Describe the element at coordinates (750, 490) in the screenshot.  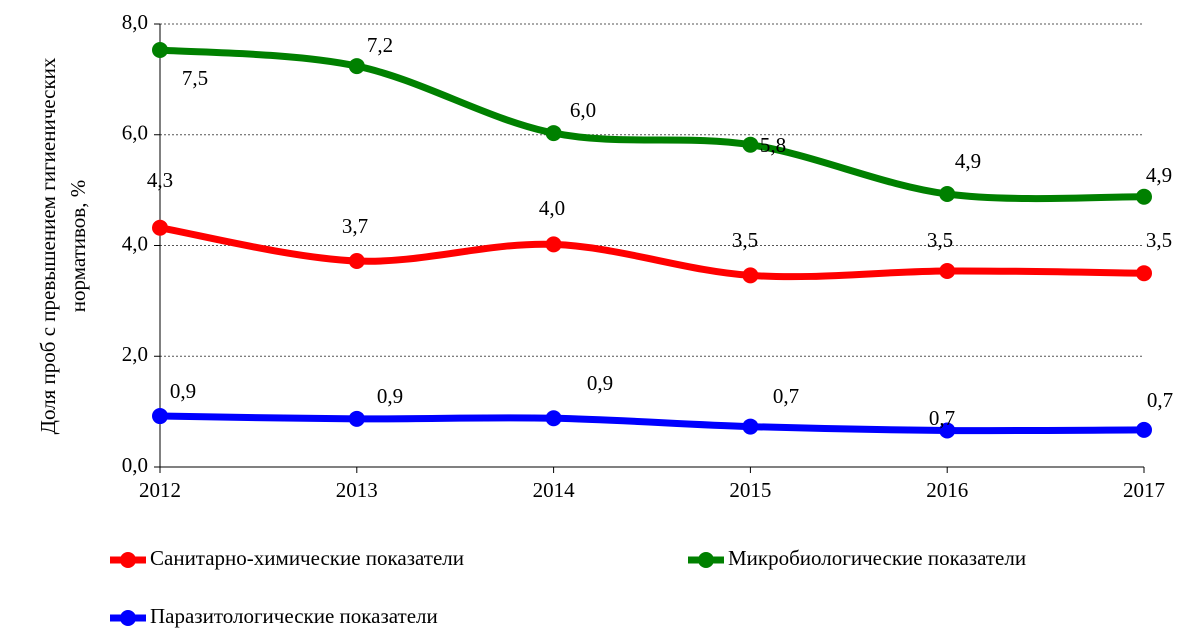
I see `x-tick-label: 2015` at that location.